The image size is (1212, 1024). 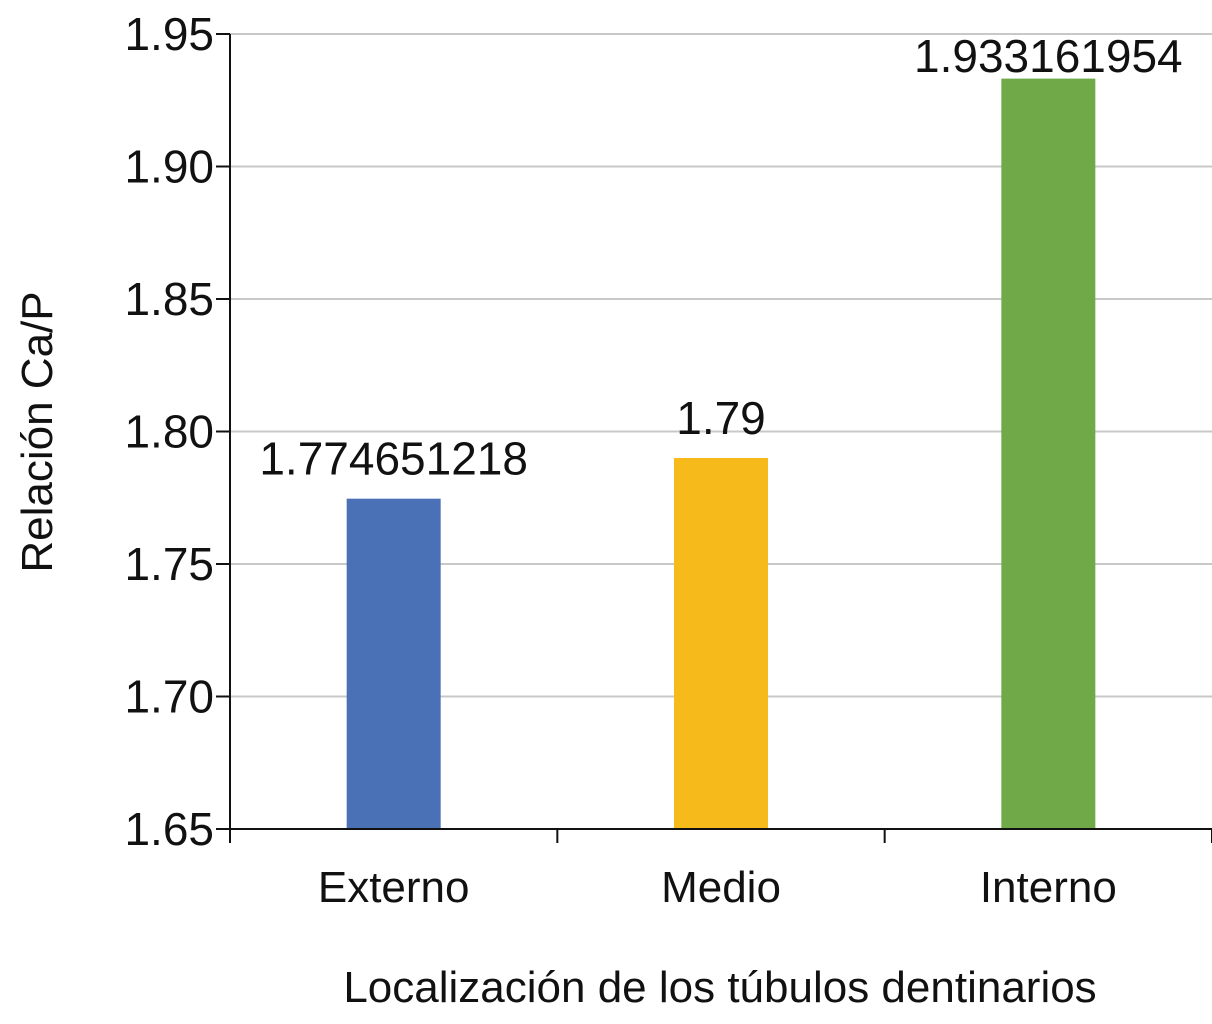 I want to click on x-category-label: Medio, so click(x=721, y=887).